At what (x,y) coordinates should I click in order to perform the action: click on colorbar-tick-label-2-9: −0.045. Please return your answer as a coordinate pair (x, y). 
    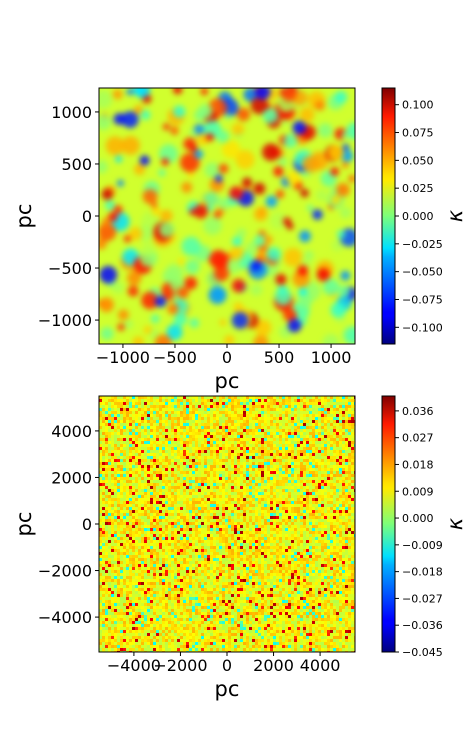
    Looking at the image, I should click on (422, 652).